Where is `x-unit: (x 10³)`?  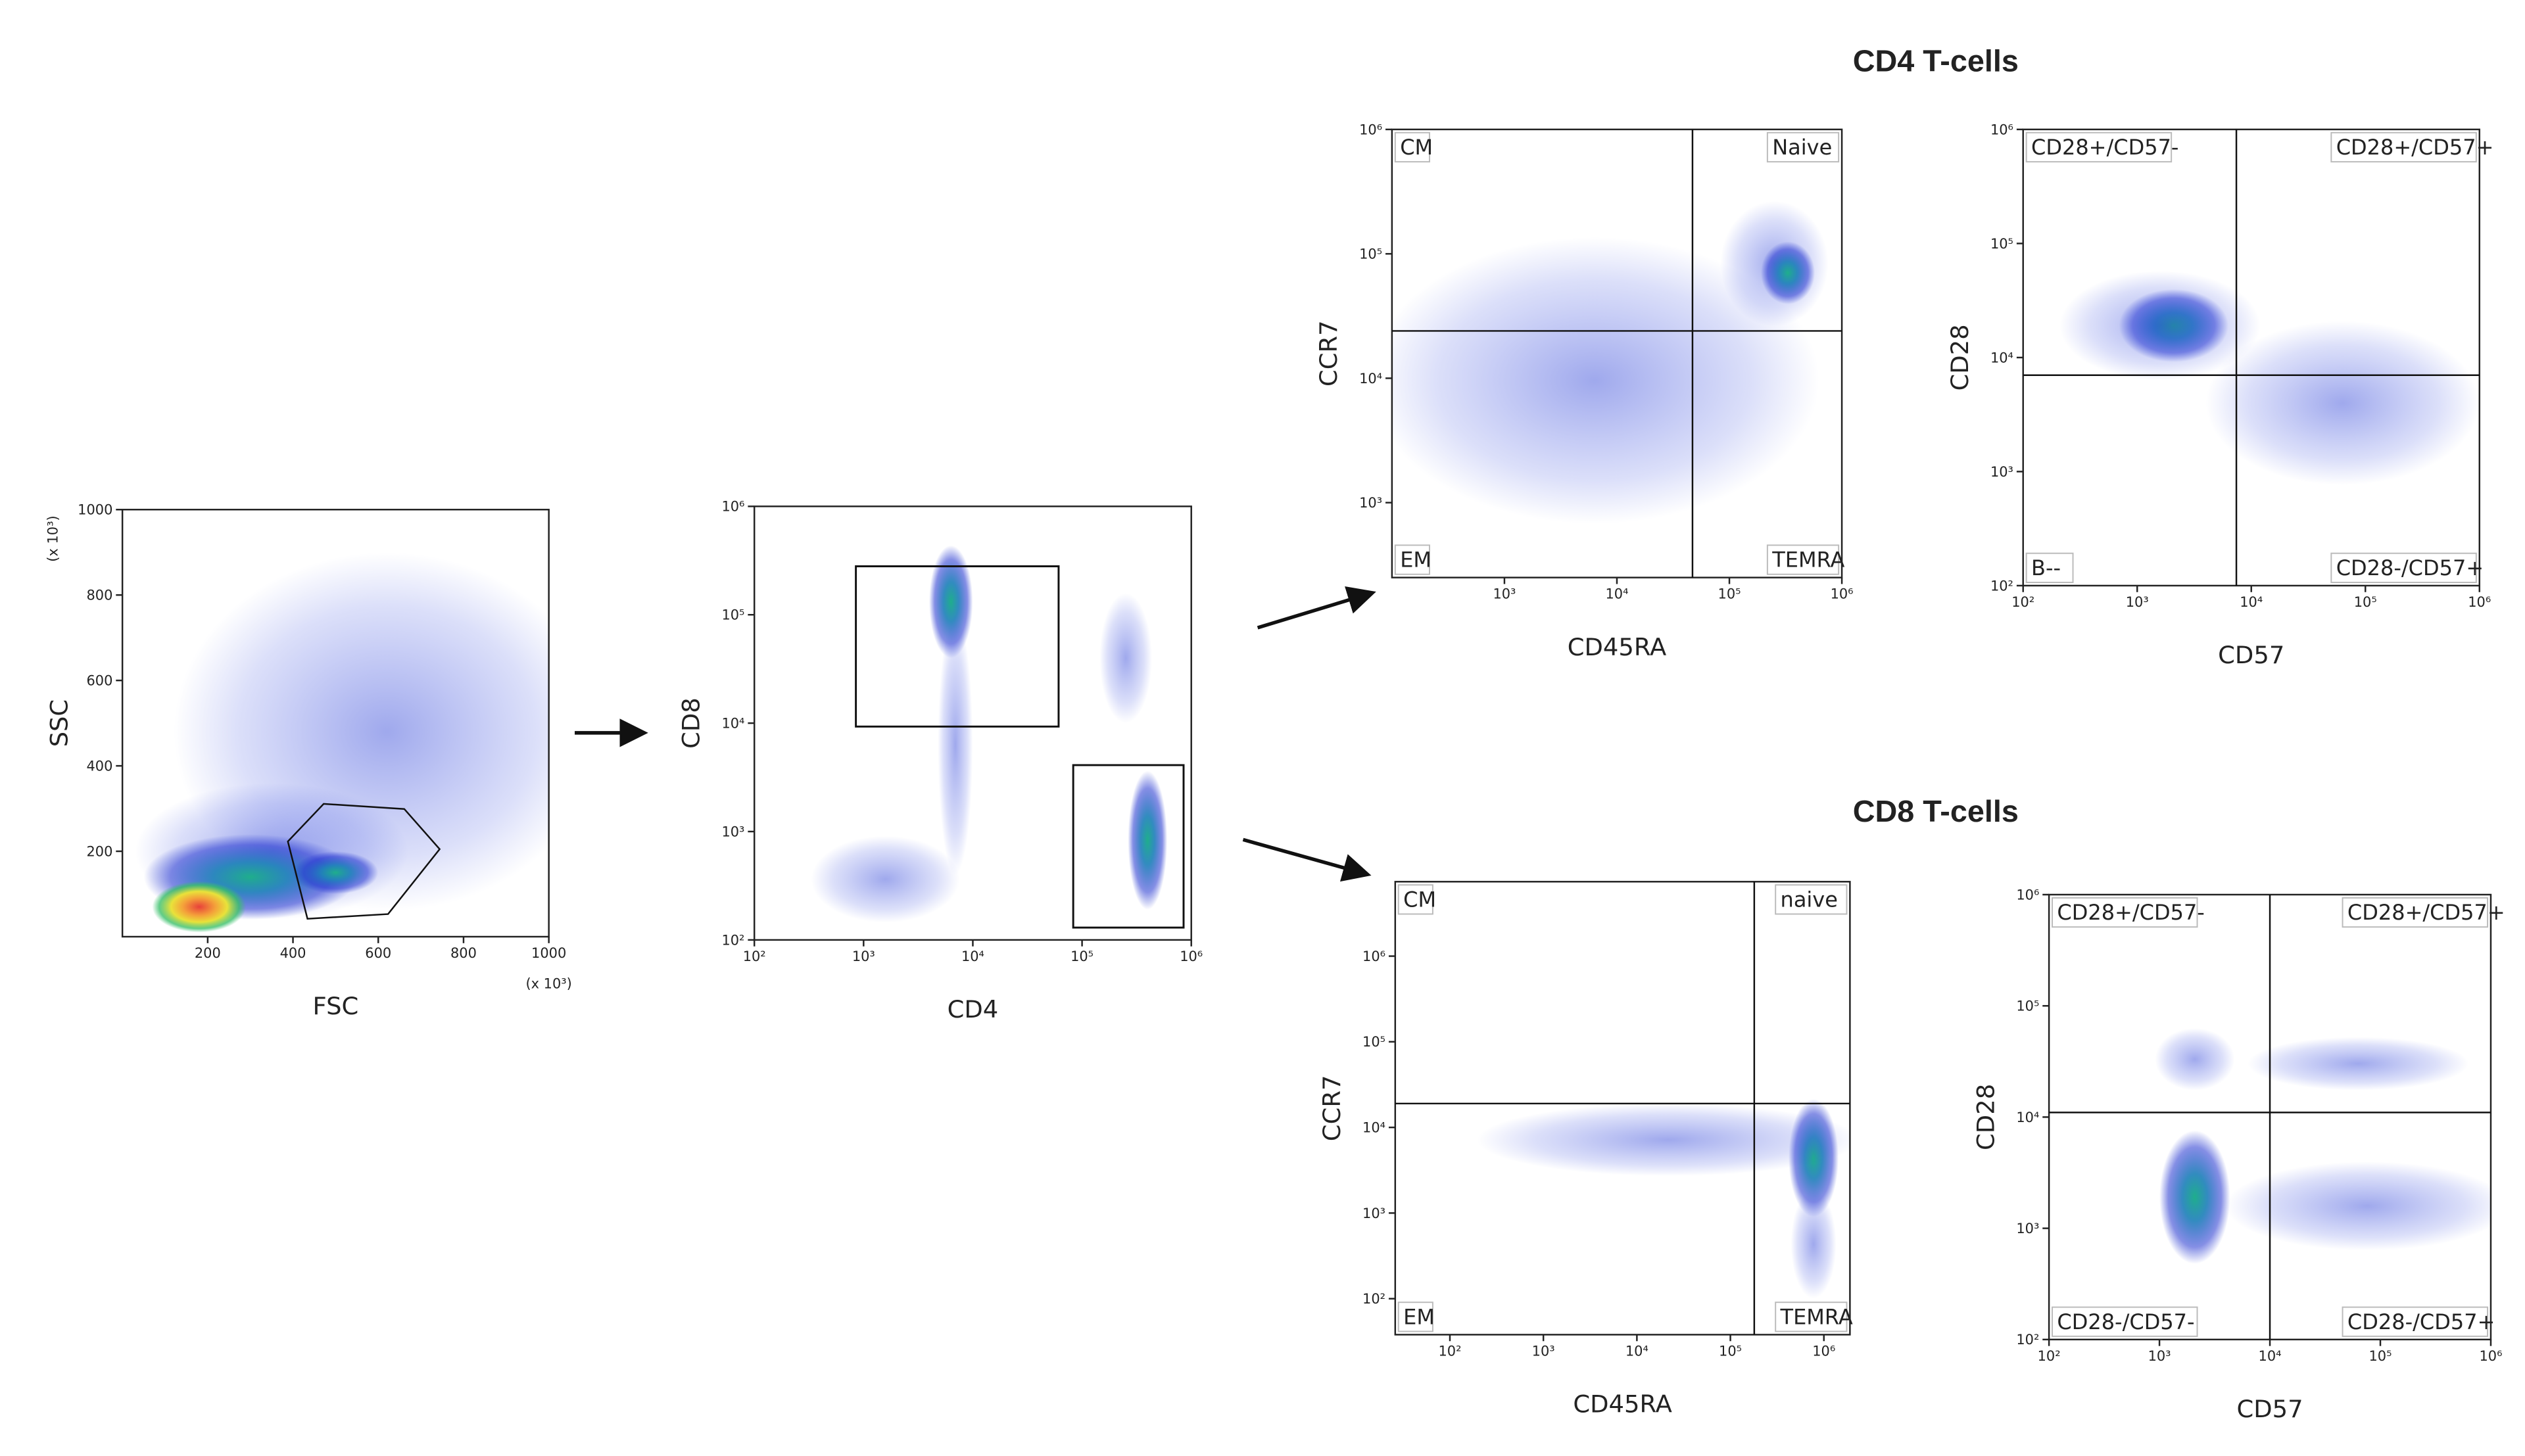 x-unit: (x 10³) is located at coordinates (548, 984).